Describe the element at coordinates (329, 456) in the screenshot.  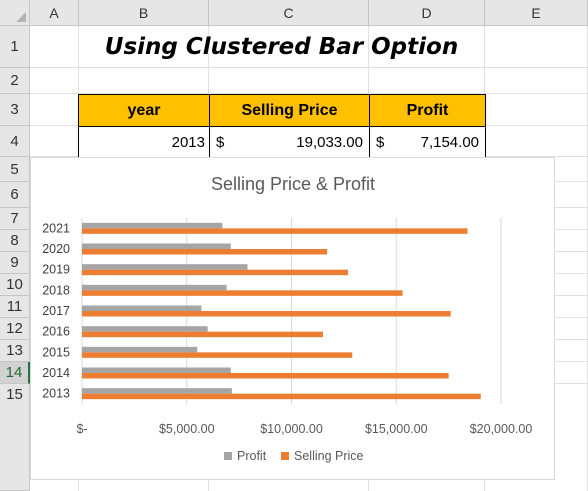
I see `legend-label-selling-price: Selling Price` at that location.